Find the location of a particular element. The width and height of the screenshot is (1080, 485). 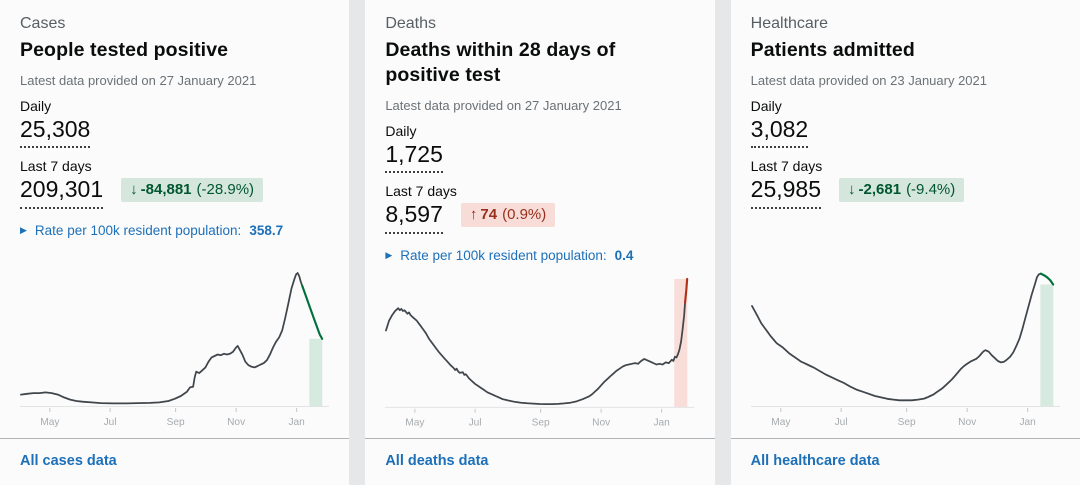

change-badge: ↓ -2,681 (-9.4%) is located at coordinates (902, 189).